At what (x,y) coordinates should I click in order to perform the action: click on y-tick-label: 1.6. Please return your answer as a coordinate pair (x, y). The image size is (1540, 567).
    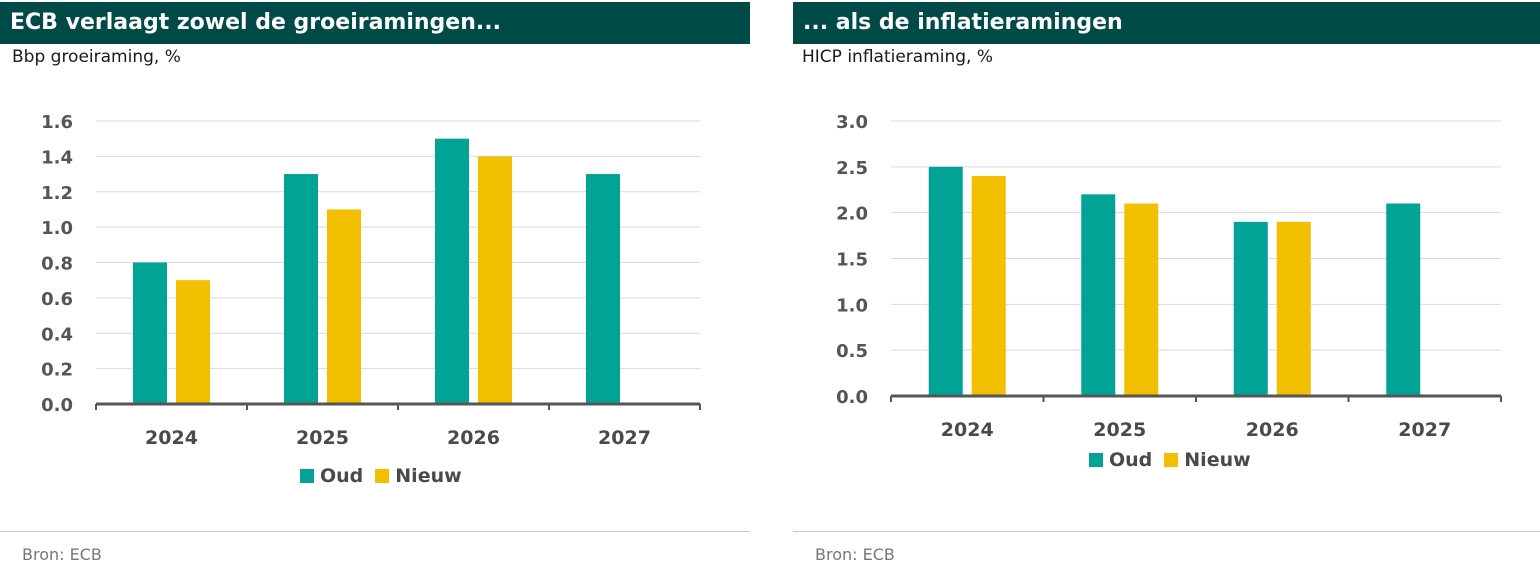
    Looking at the image, I should click on (57, 122).